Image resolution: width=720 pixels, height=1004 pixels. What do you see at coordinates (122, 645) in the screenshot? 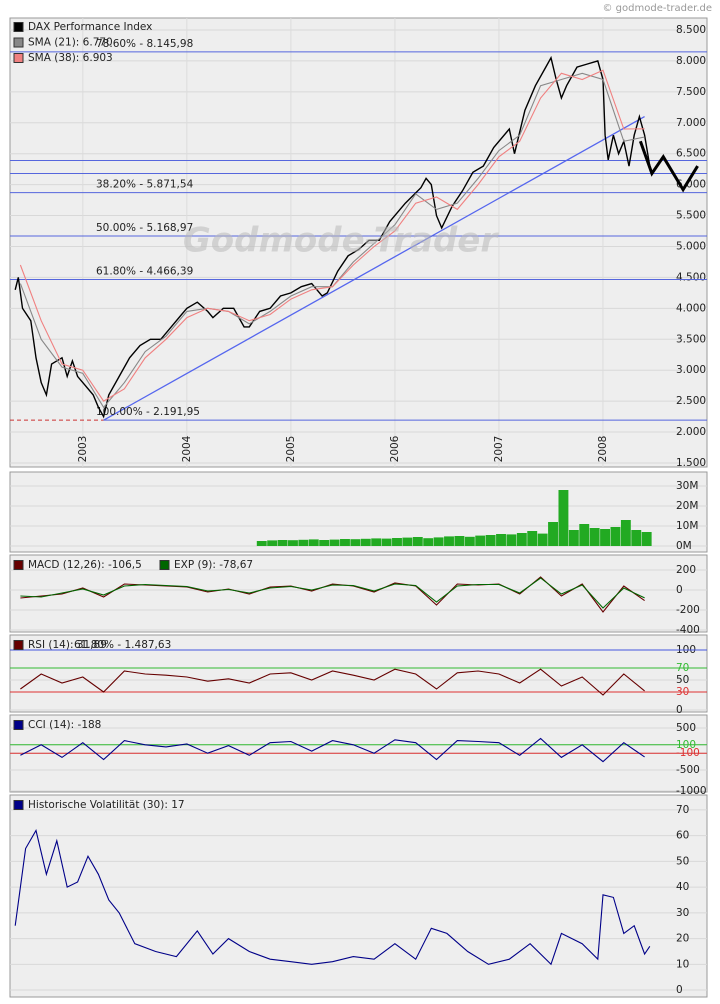
I see `overlay-text: 61.80% - 1.487,63` at bounding box center [122, 645].